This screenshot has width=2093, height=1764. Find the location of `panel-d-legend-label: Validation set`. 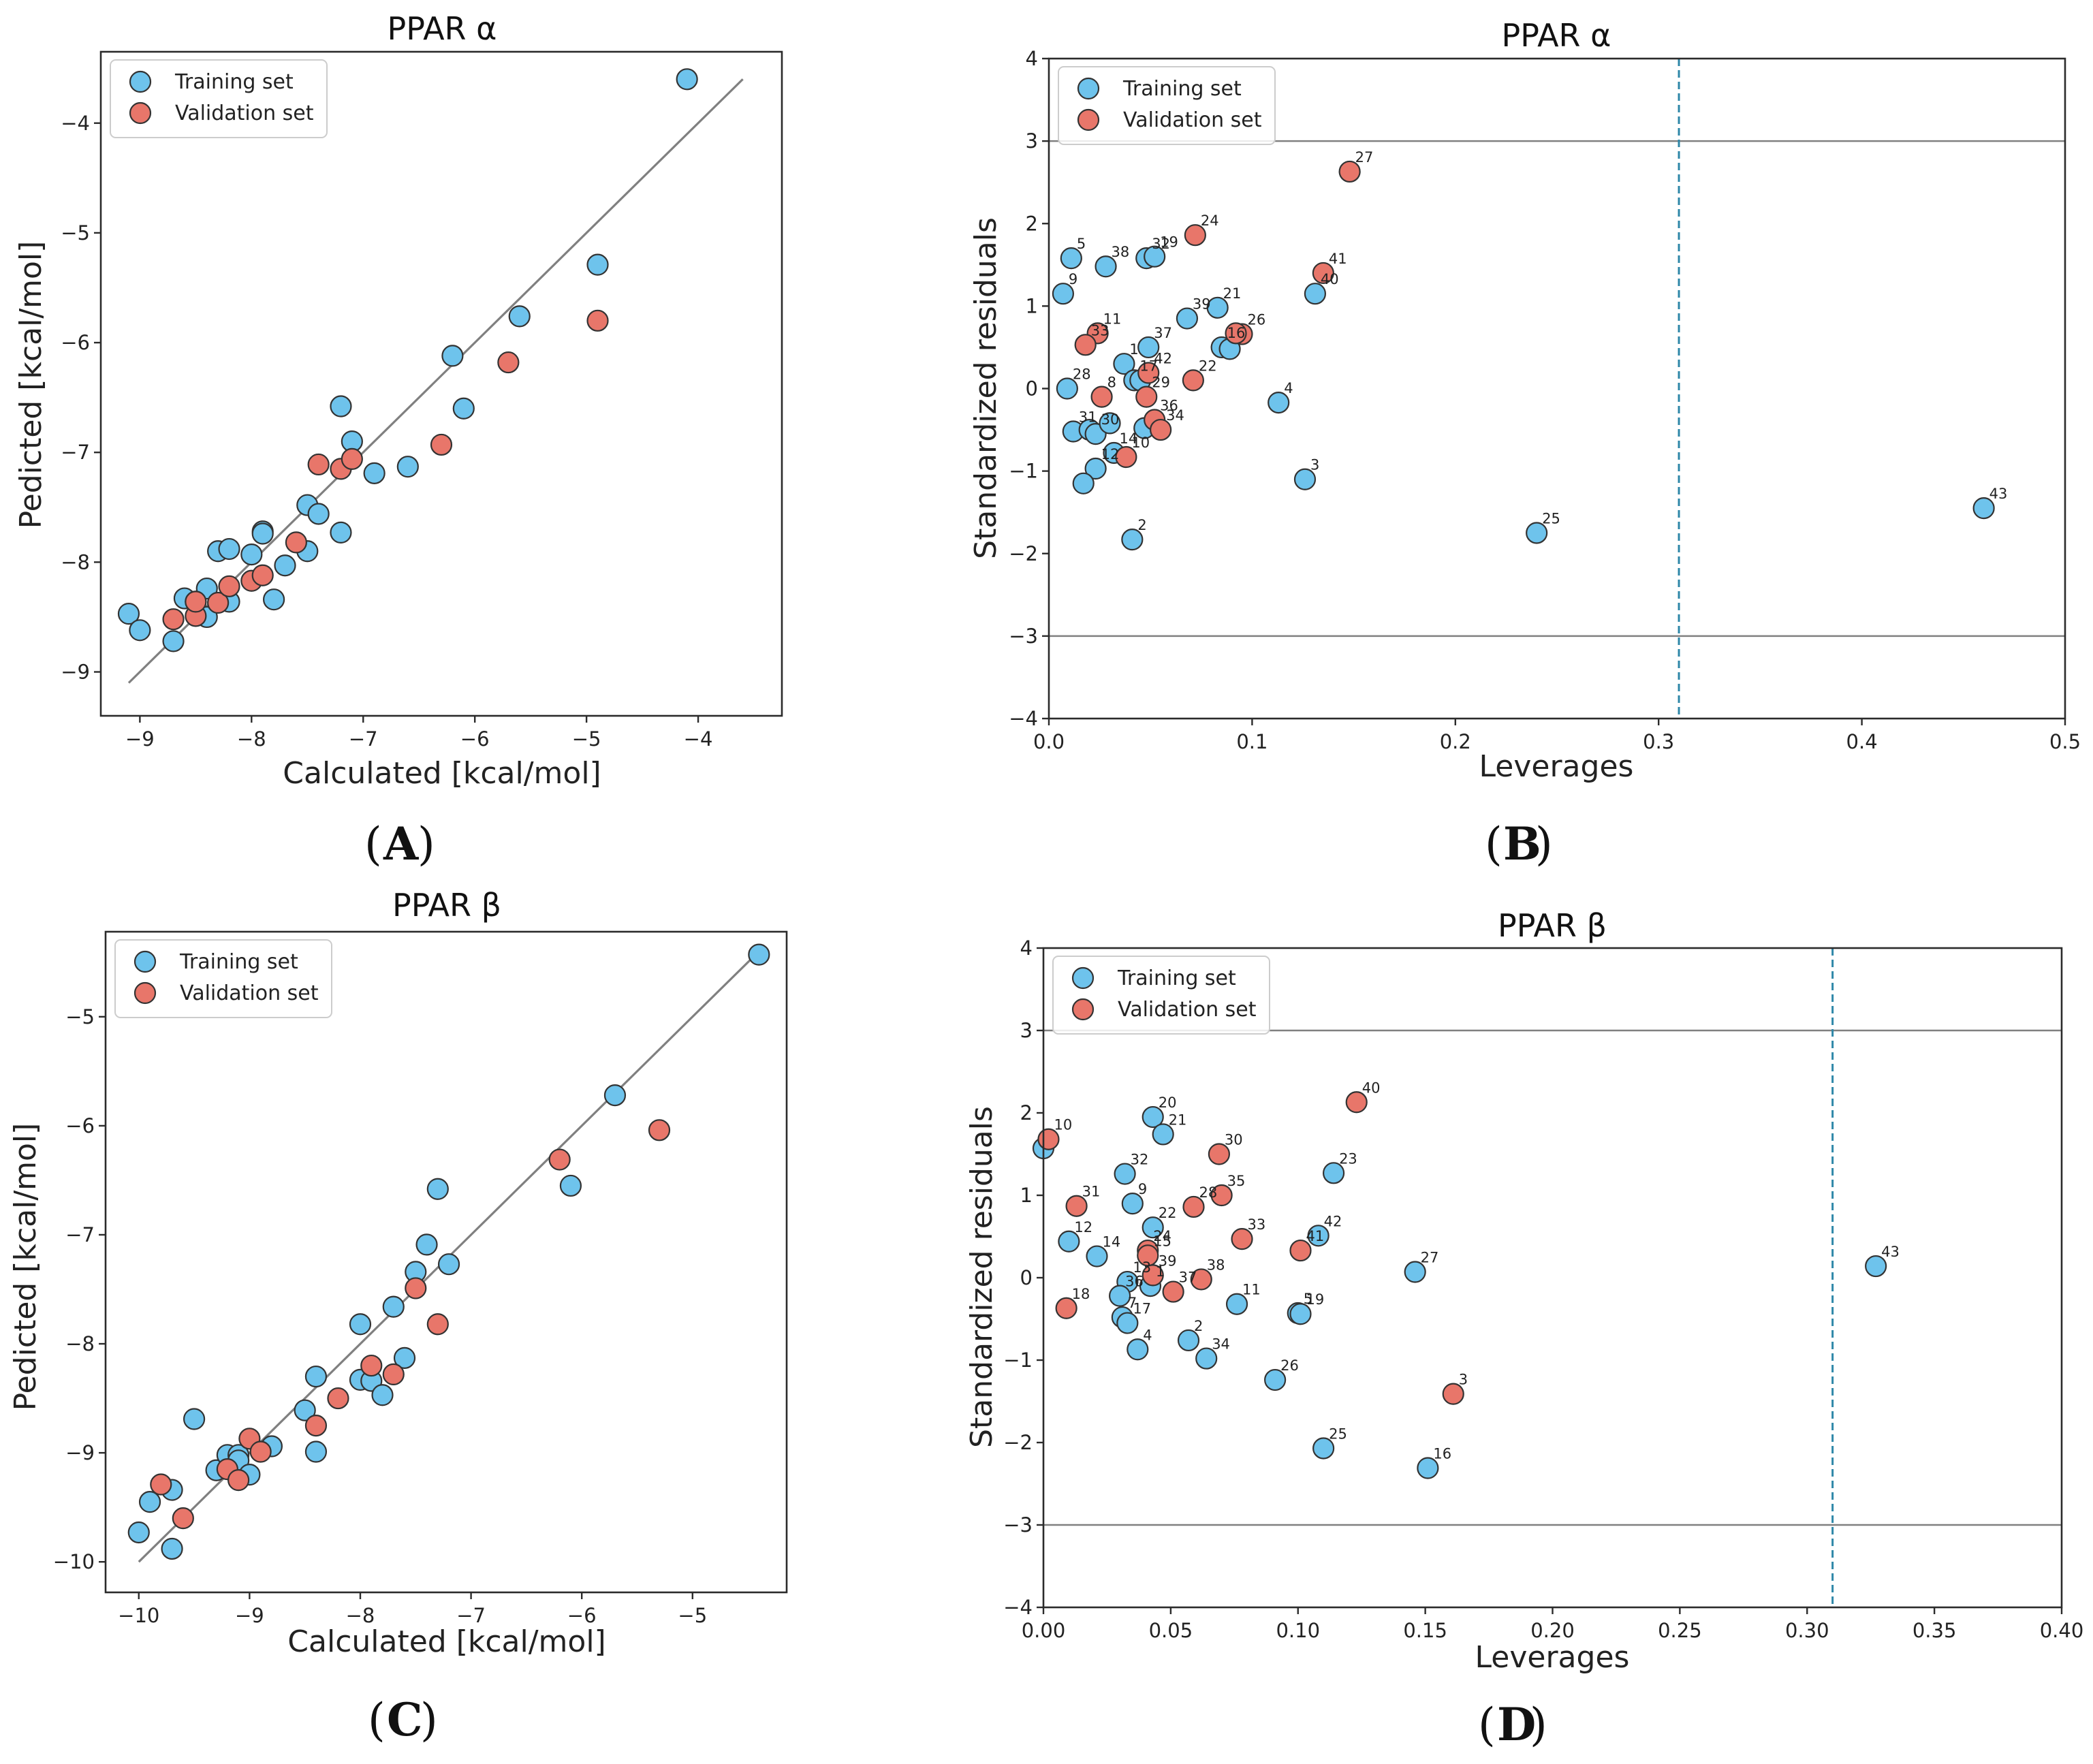

panel-d-legend-label: Validation set is located at coordinates (1187, 1010).